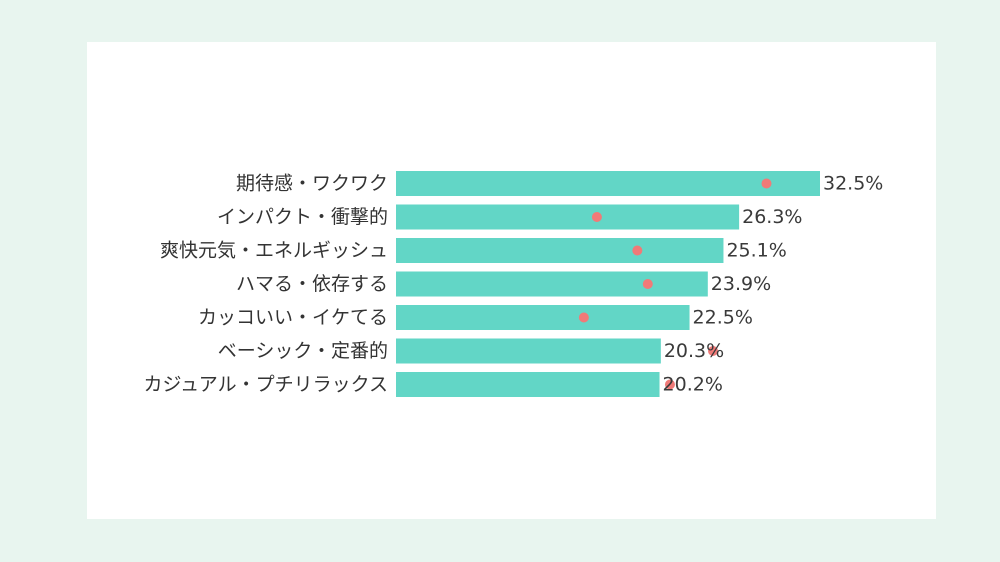  What do you see at coordinates (303, 351) in the screenshot?
I see `category-label: ベーシック・定番的` at bounding box center [303, 351].